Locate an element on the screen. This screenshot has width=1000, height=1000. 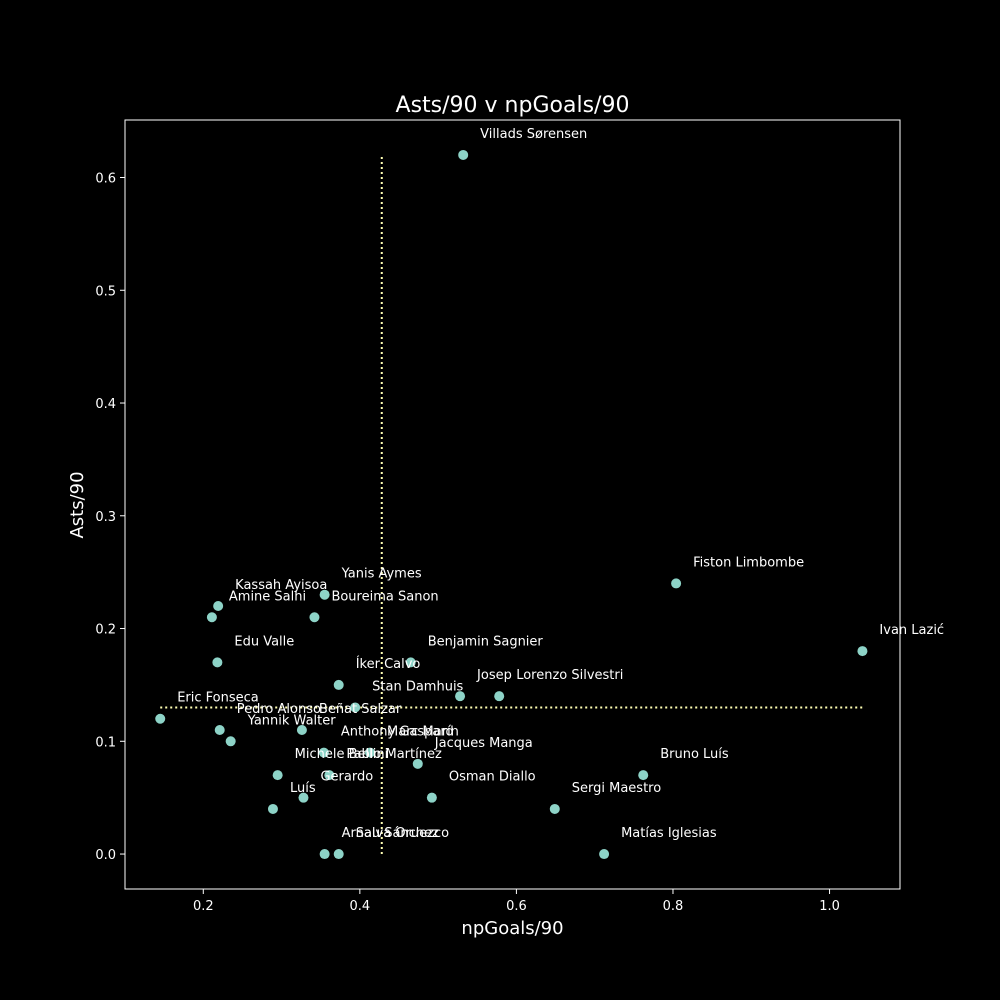
point-label: Boureima Sanon is located at coordinates (384, 596).